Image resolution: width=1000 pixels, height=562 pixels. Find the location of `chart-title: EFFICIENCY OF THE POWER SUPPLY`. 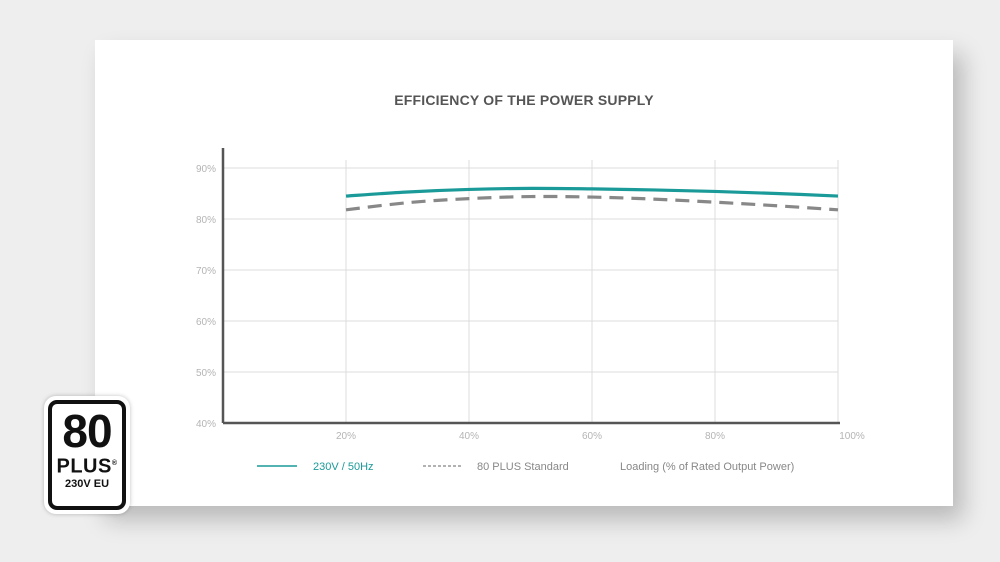

chart-title: EFFICIENCY OF THE POWER SUPPLY is located at coordinates (524, 100).